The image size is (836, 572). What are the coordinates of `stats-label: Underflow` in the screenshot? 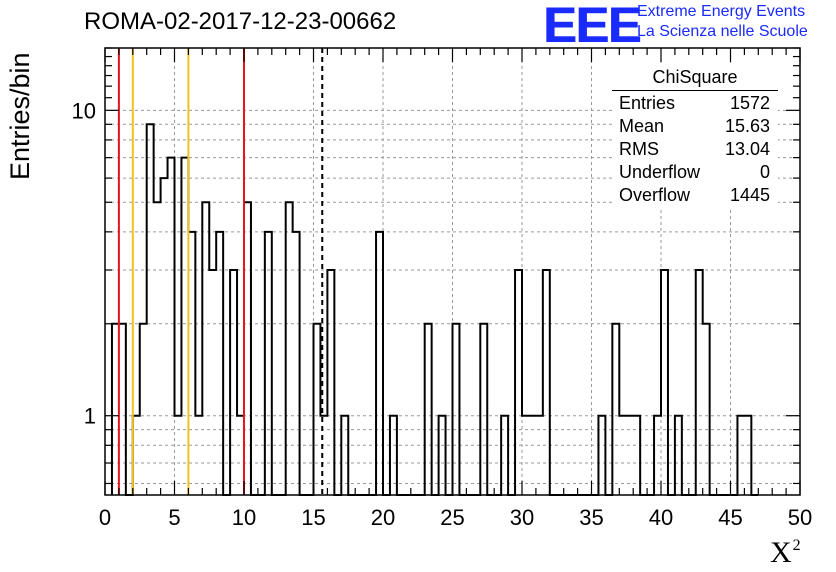 It's located at (660, 172).